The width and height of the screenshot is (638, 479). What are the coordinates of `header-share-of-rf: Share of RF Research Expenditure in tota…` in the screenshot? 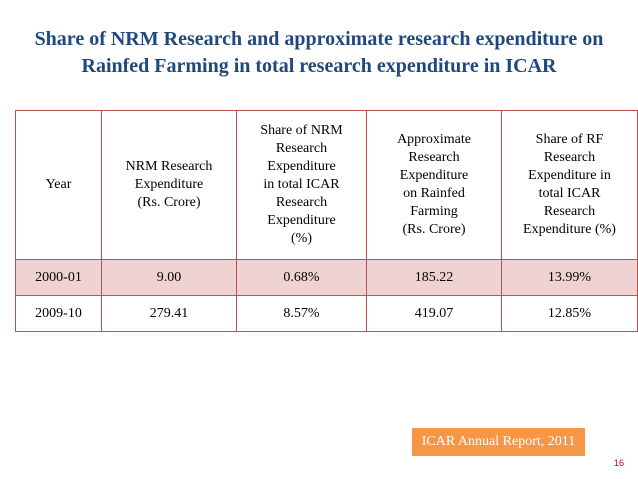 It's located at (569, 185).